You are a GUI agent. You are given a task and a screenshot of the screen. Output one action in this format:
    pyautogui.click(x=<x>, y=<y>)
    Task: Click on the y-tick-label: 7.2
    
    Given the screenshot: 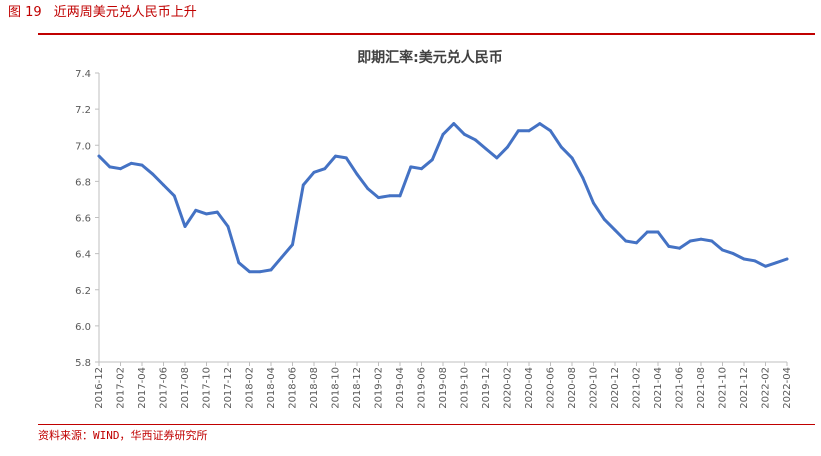 What is the action you would take?
    pyautogui.click(x=83, y=110)
    